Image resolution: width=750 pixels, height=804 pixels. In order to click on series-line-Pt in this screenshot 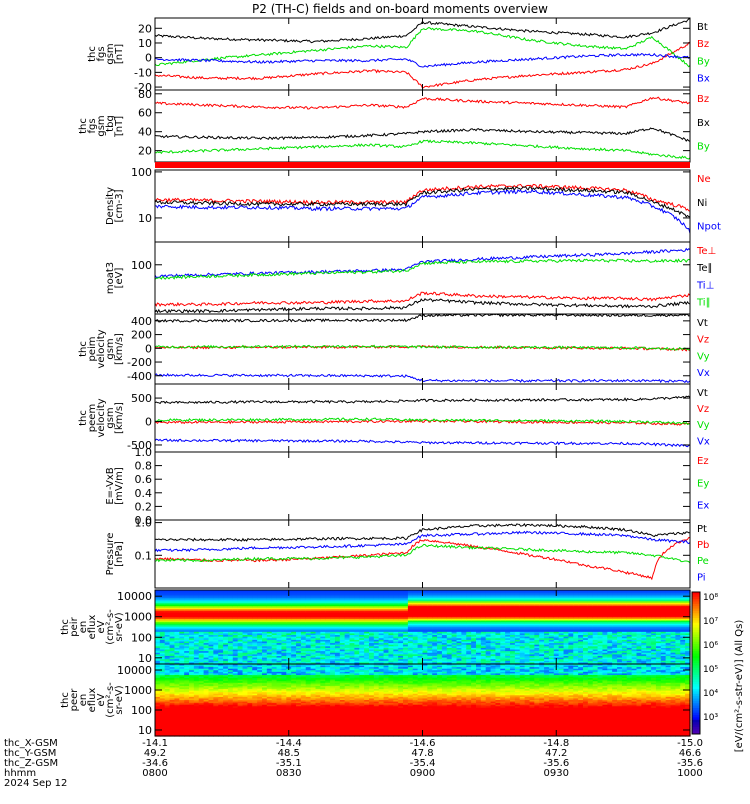, I will do `click(422, 532)`.